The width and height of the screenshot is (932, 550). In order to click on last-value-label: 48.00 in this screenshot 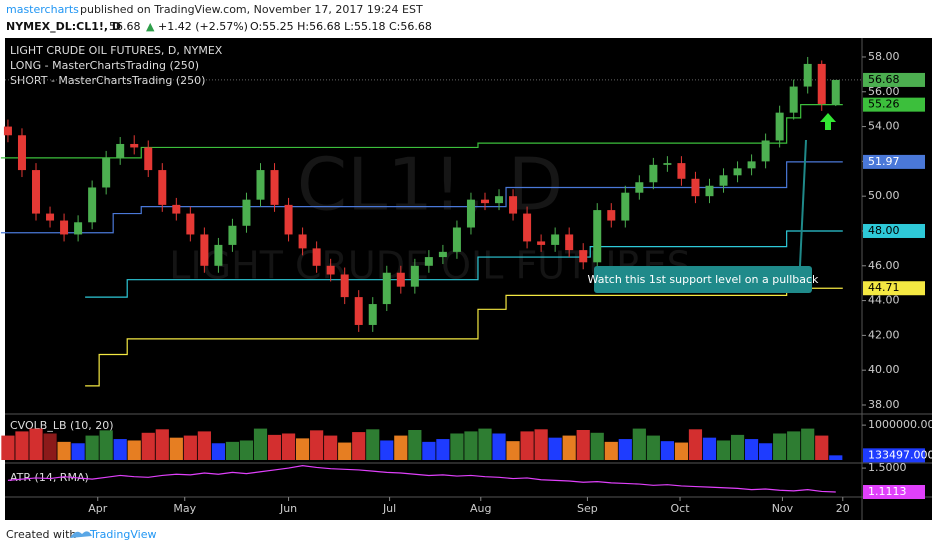, I will do `click(884, 230)`.